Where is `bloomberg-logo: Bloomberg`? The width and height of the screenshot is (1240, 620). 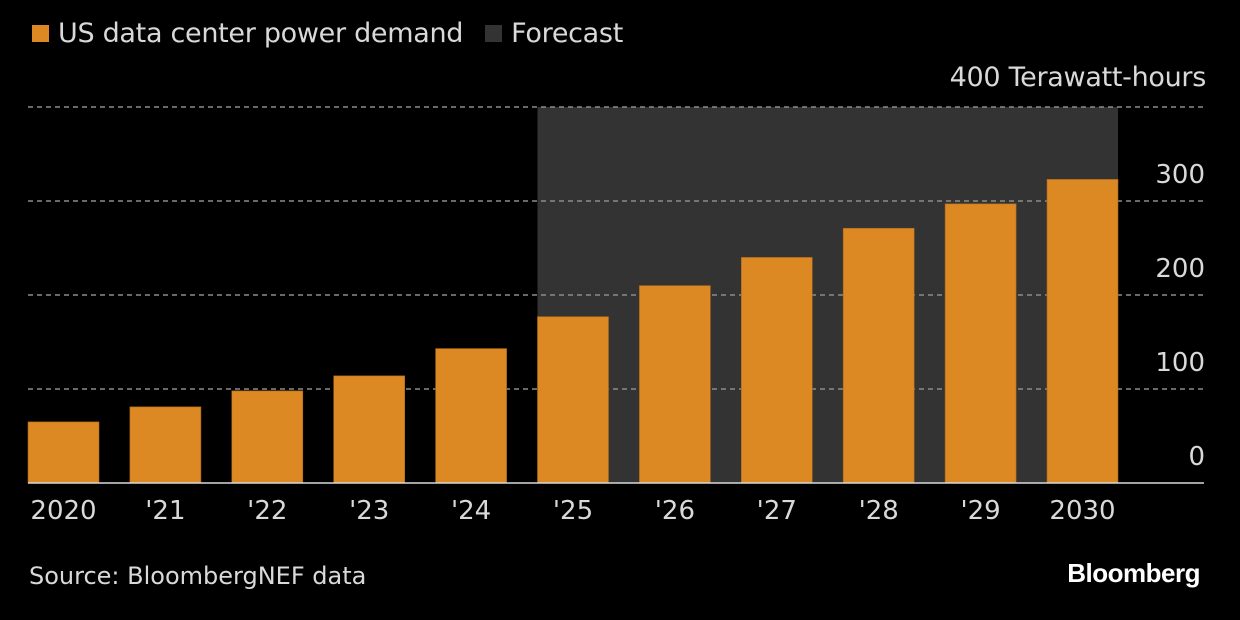
bloomberg-logo: Bloomberg is located at coordinates (1133, 573).